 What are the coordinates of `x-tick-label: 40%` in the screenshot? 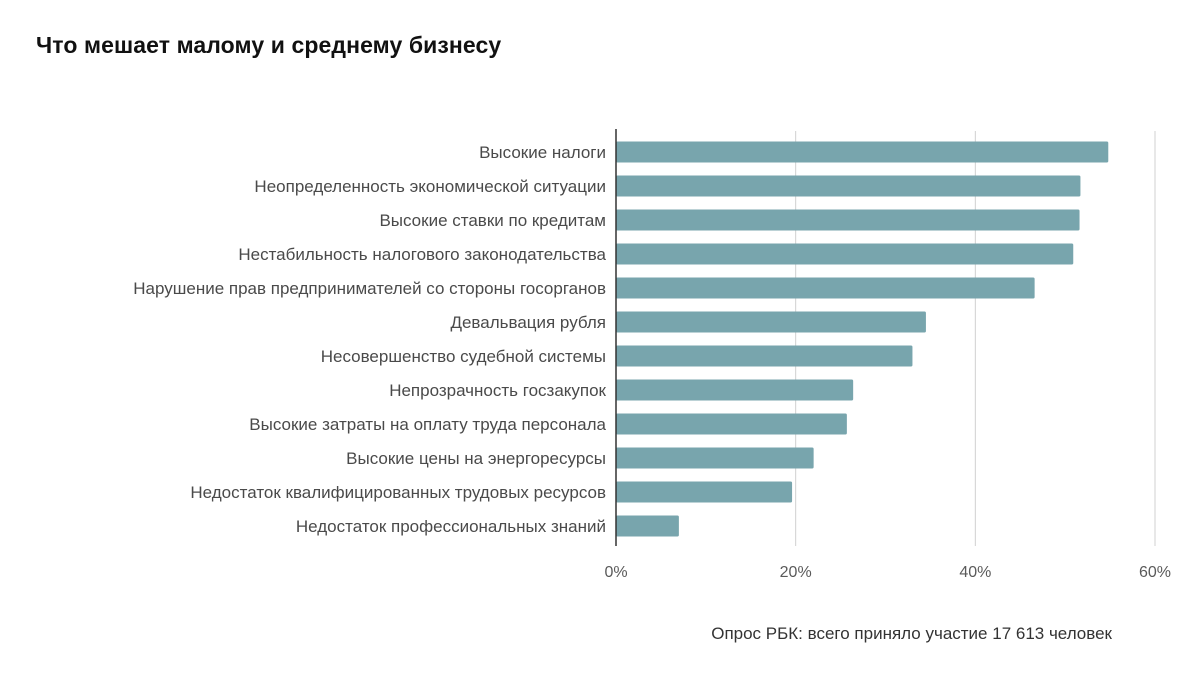 It's located at (975, 572).